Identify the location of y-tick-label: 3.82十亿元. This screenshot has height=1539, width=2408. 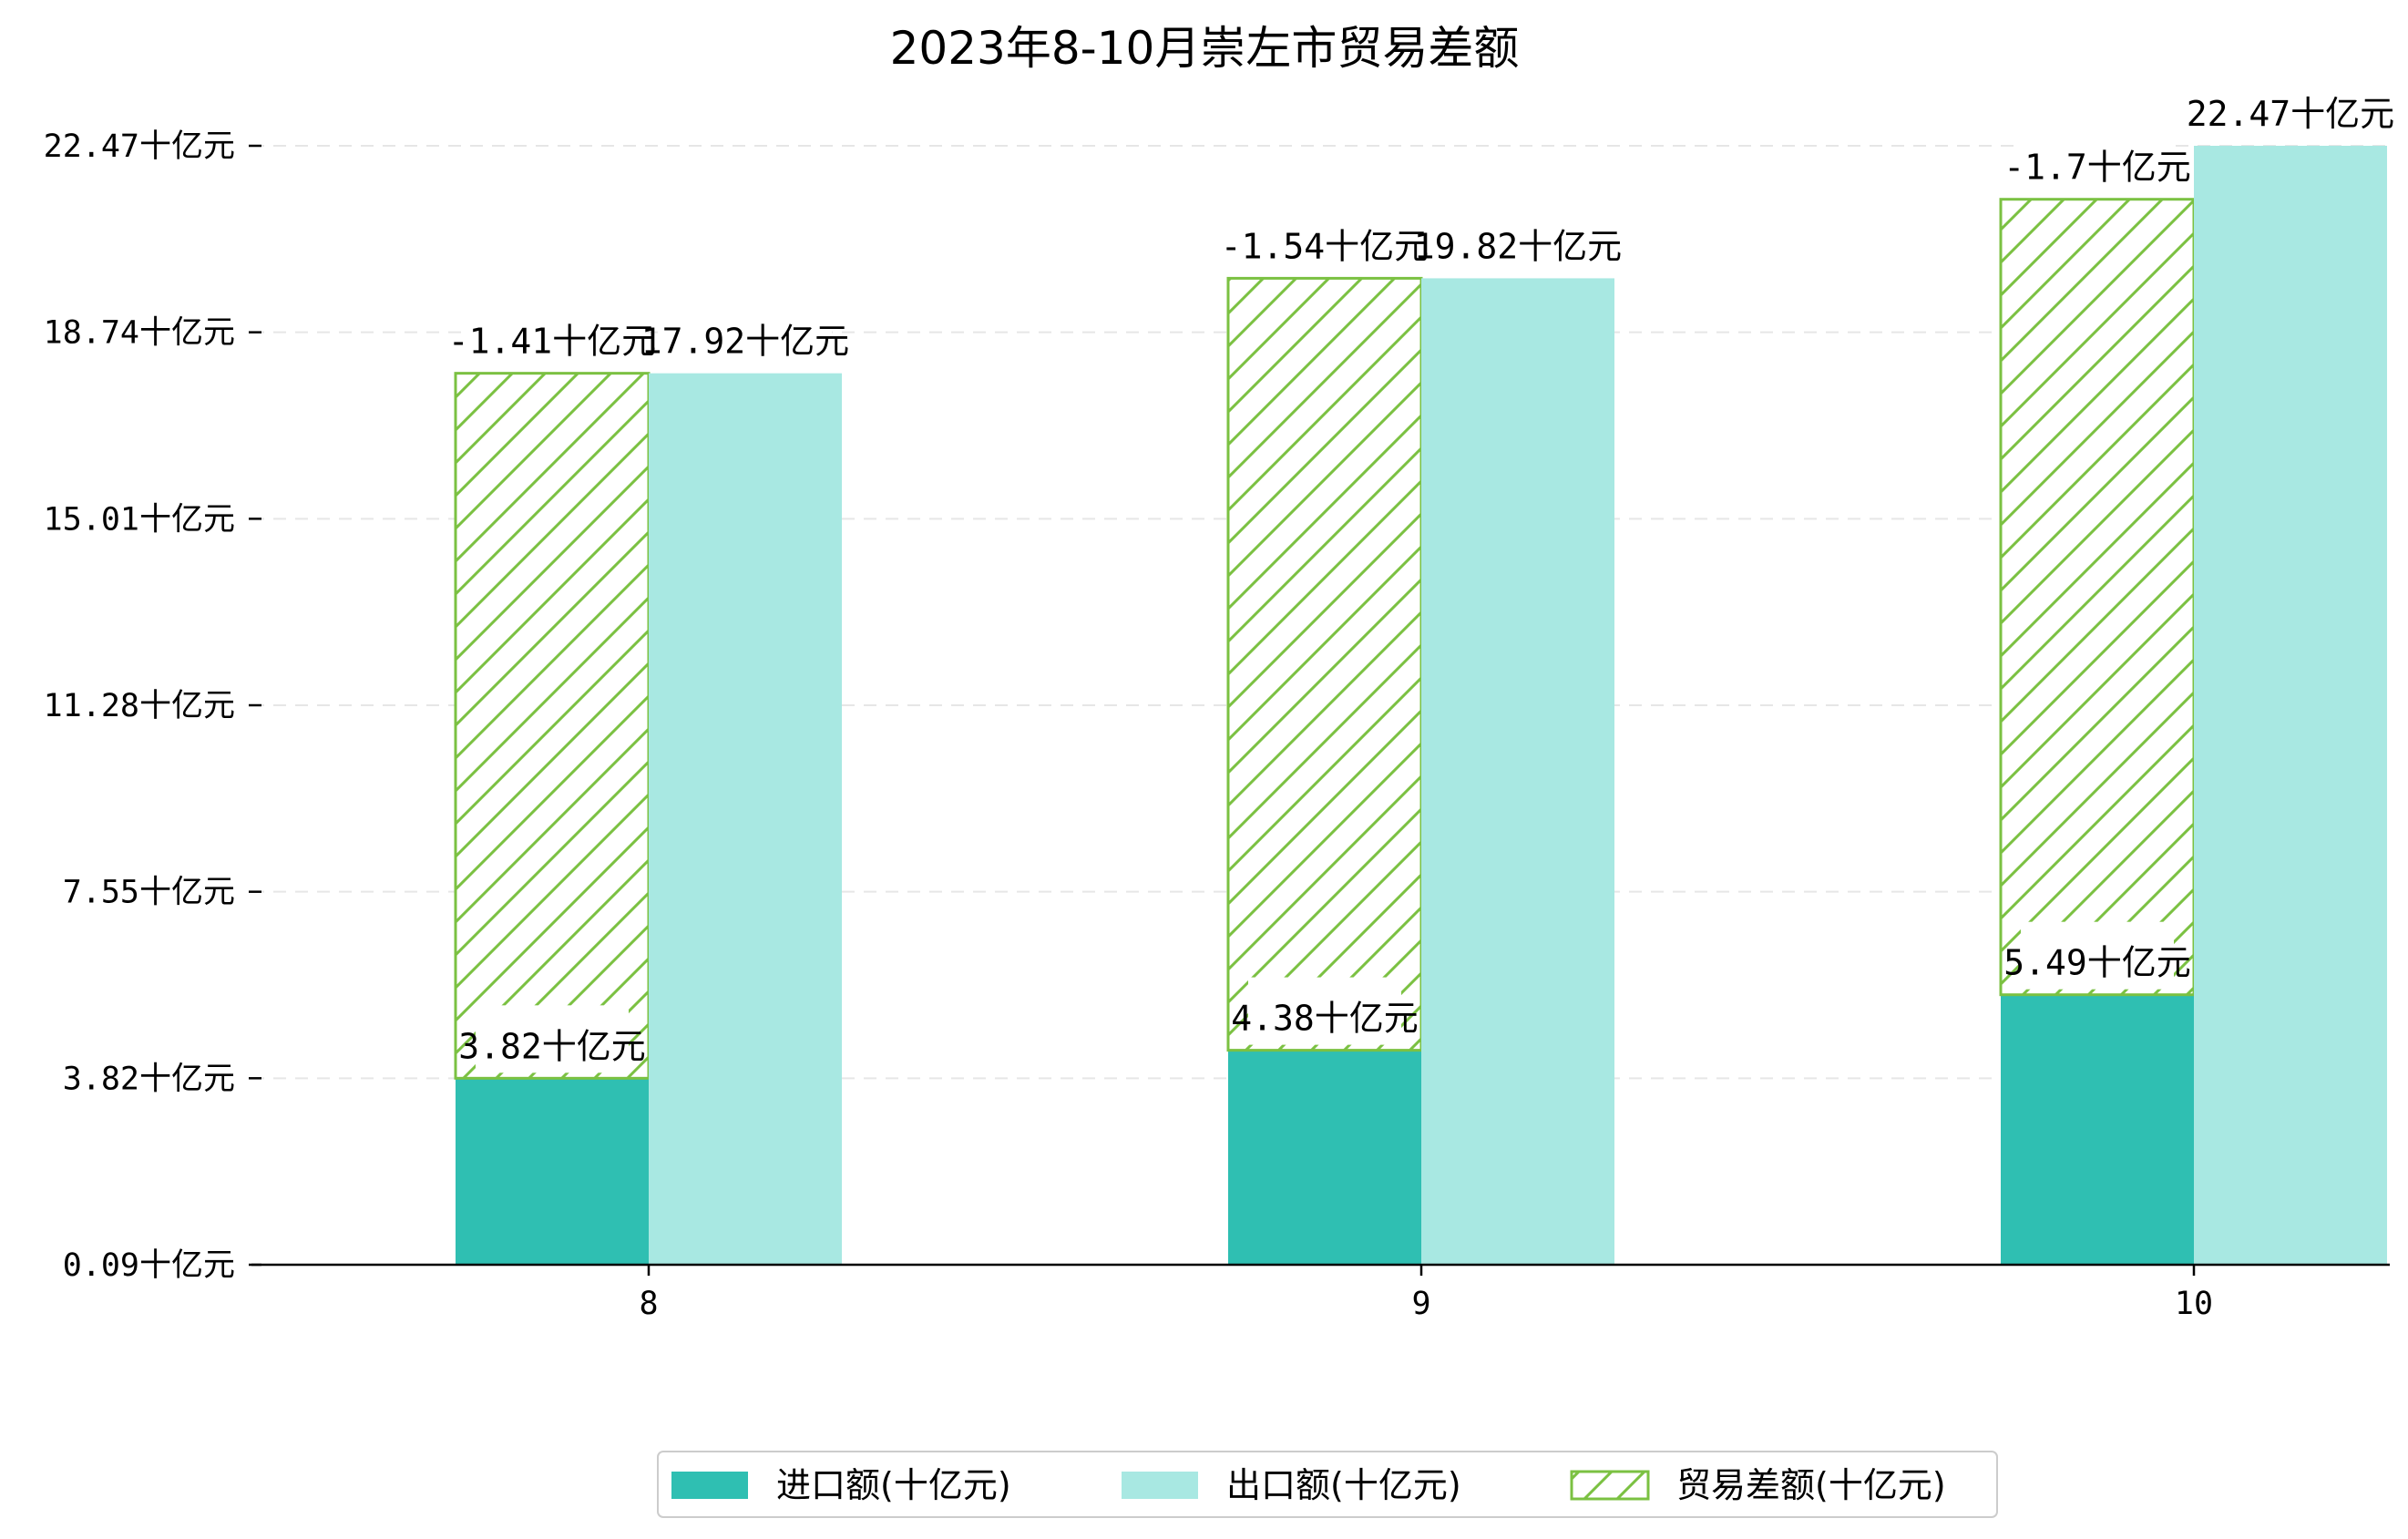
(149, 1079).